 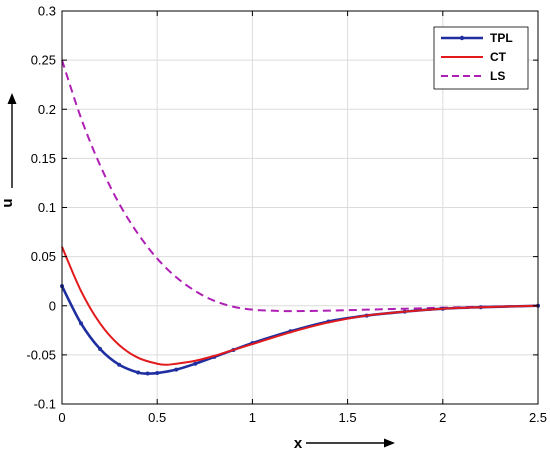 What do you see at coordinates (43, 60) in the screenshot?
I see `y-tick-label: 0.25` at bounding box center [43, 60].